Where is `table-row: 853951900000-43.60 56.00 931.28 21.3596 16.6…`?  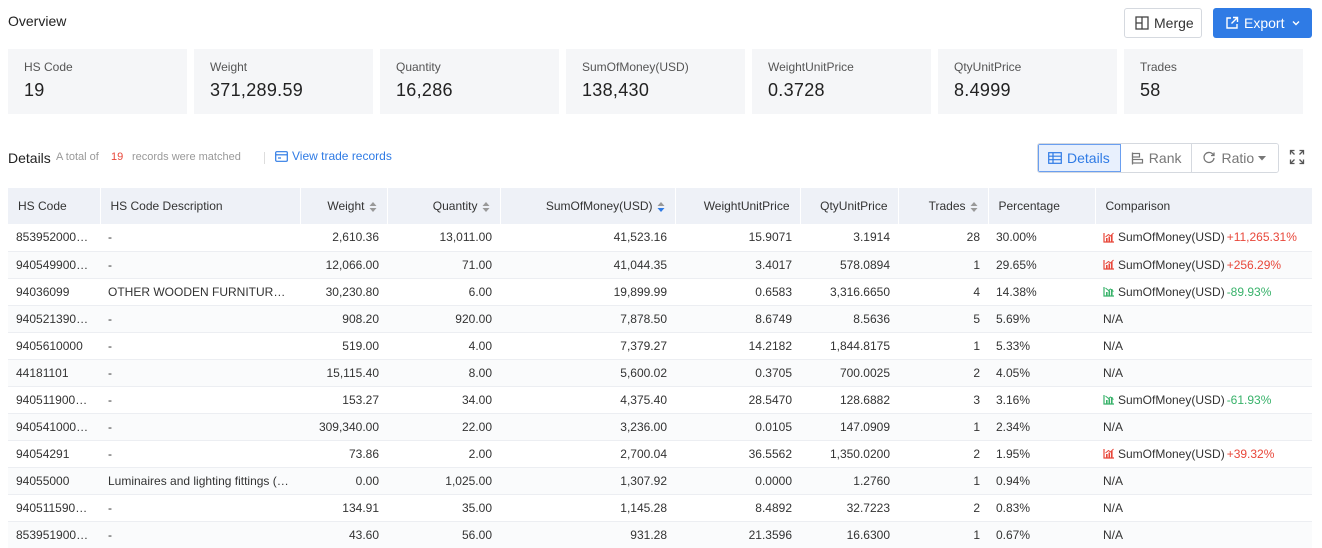
table-row: 853951900000-43.60 56.00 931.28 21.3596 16.6… is located at coordinates (660, 534).